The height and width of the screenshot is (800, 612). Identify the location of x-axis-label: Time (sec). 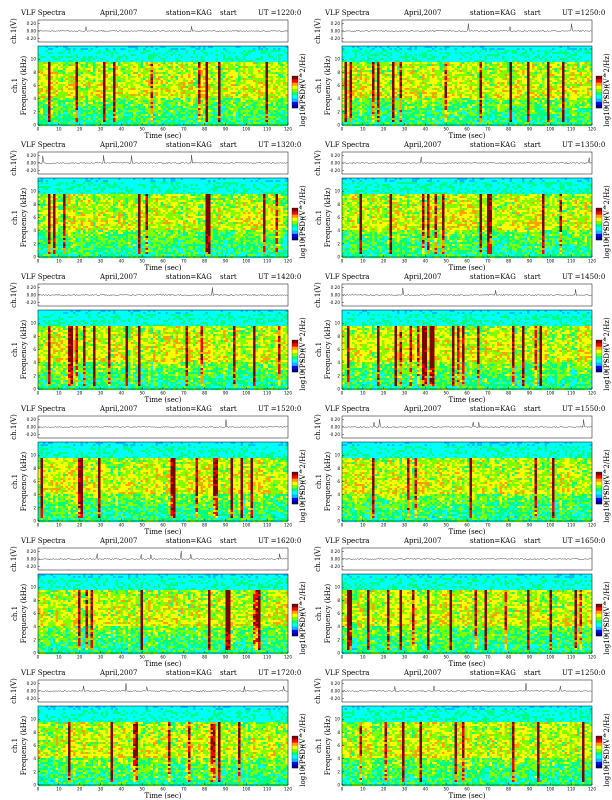
(162, 136).